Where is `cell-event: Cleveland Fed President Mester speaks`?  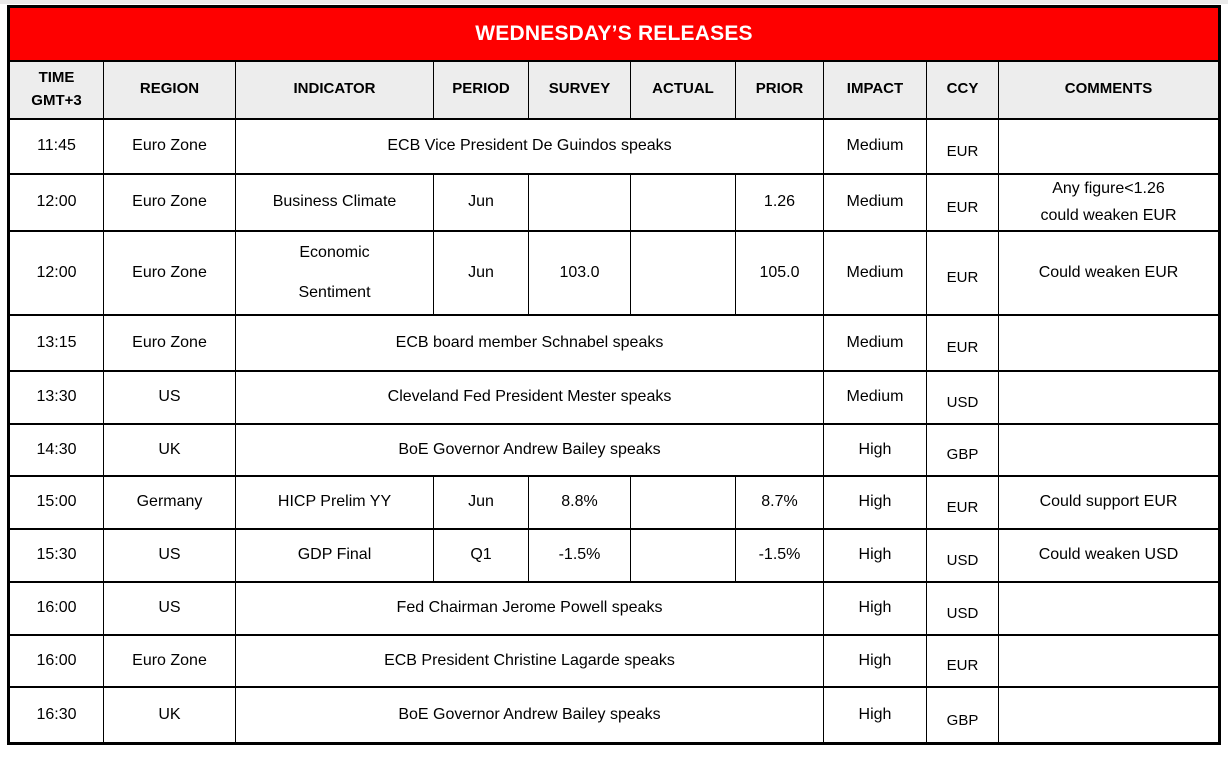 cell-event: Cleveland Fed President Mester speaks is located at coordinates (529, 397).